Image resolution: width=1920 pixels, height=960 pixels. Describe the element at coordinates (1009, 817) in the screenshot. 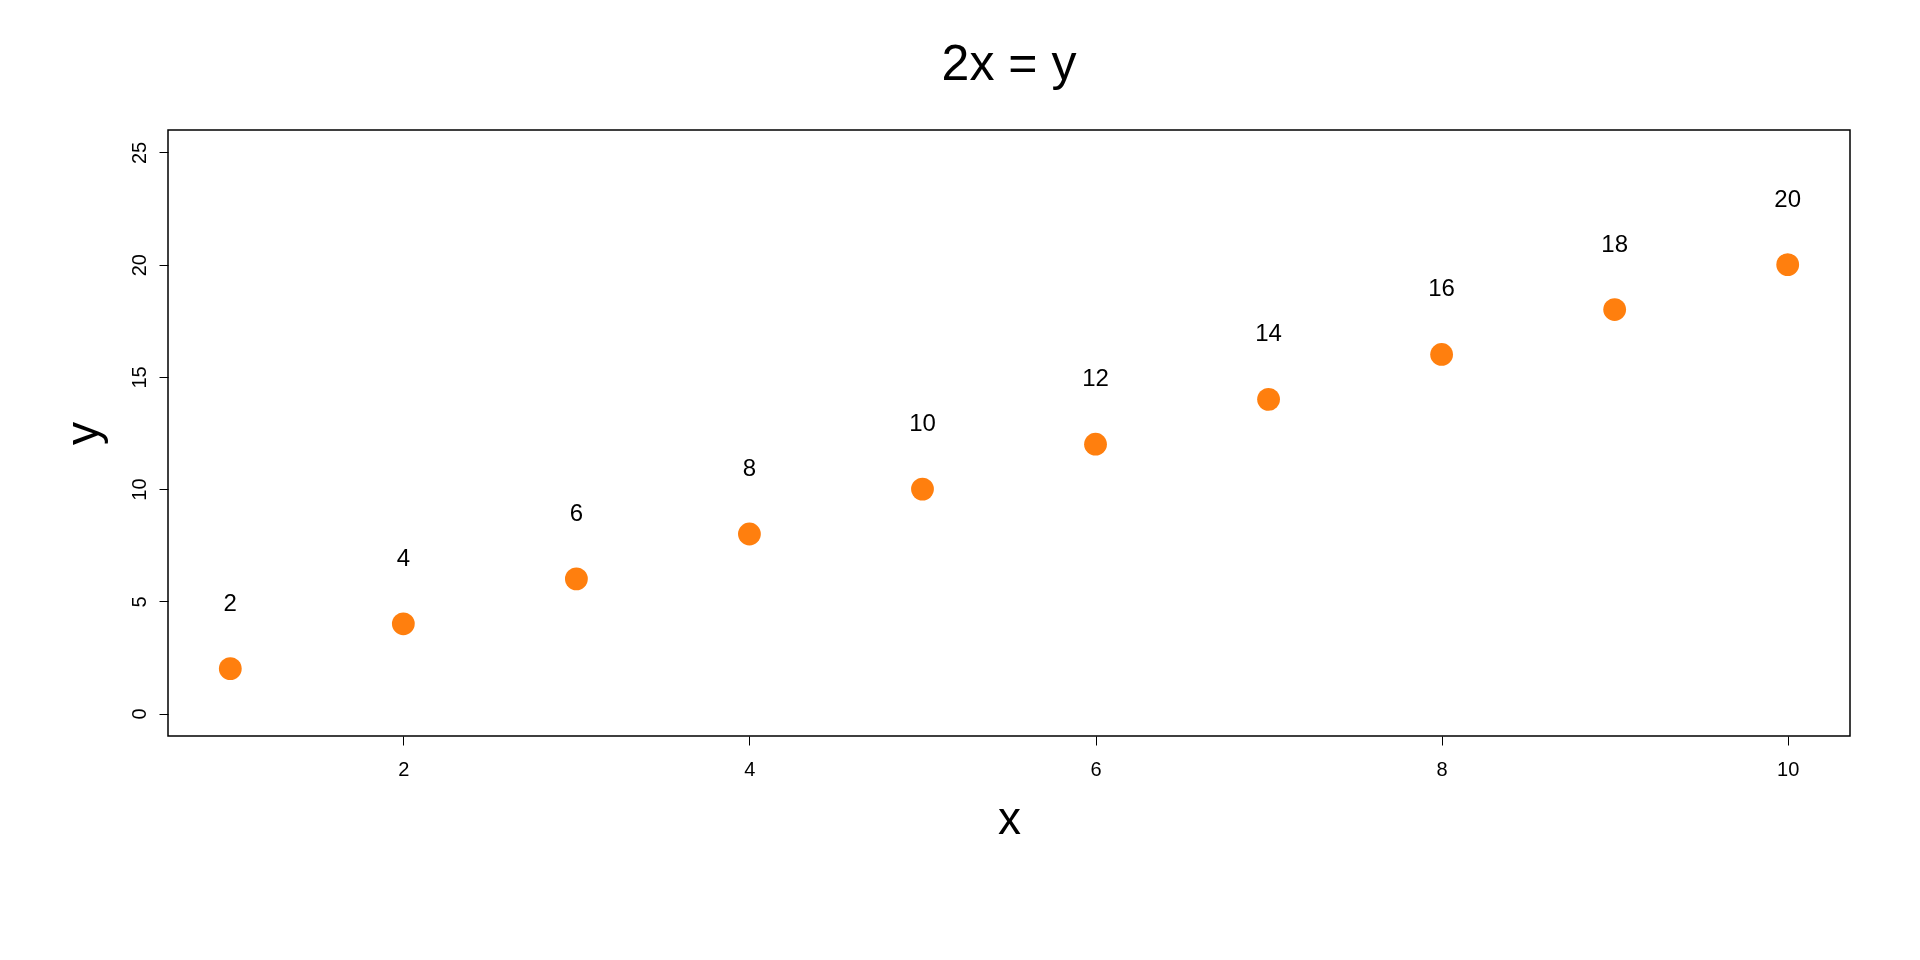

I see `x-axis-title: x` at that location.